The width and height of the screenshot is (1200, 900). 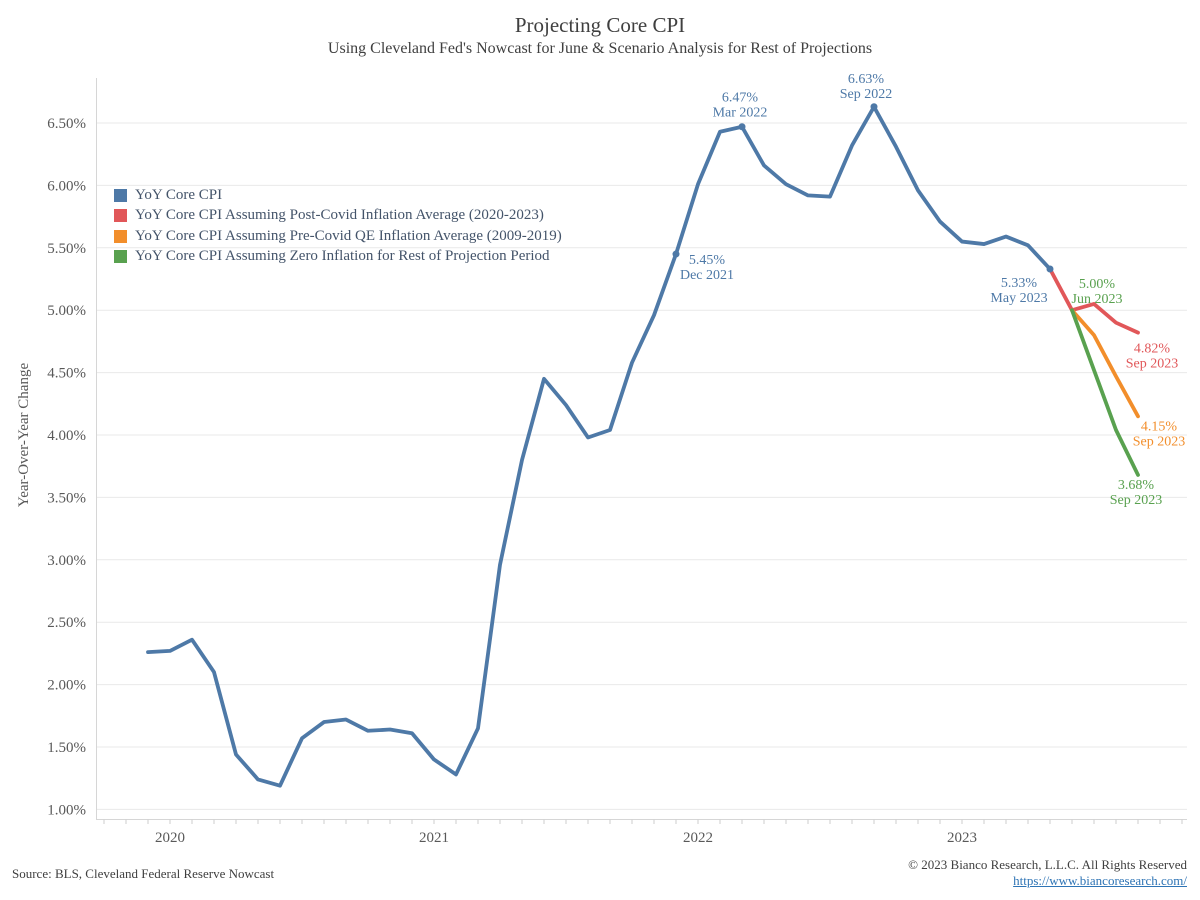 I want to click on annotation-date: Mar 2022, so click(x=740, y=113).